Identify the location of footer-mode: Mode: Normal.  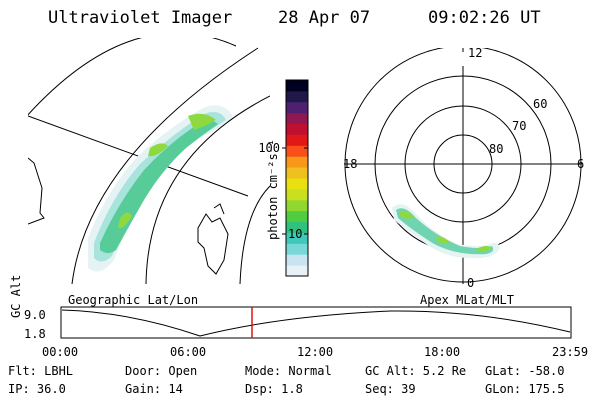
(288, 371).